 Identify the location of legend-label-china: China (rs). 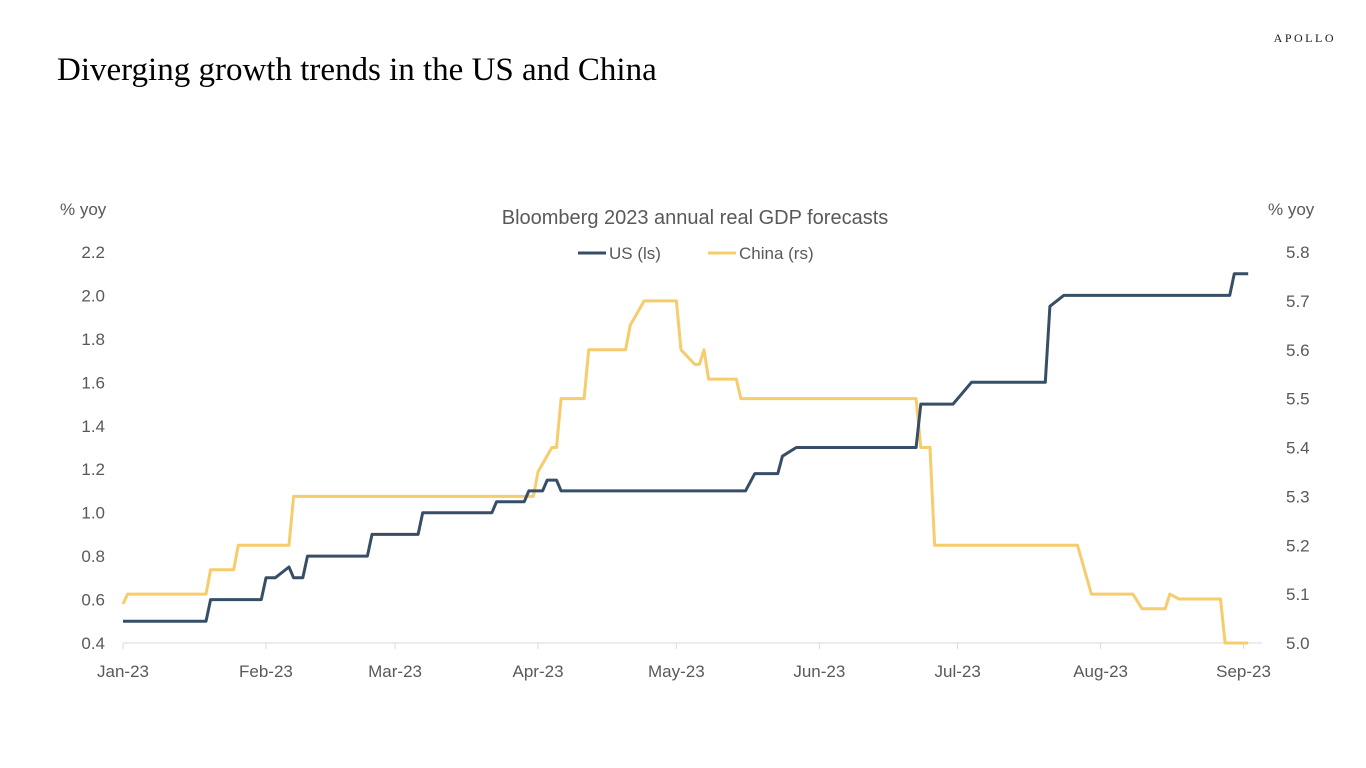
(776, 253).